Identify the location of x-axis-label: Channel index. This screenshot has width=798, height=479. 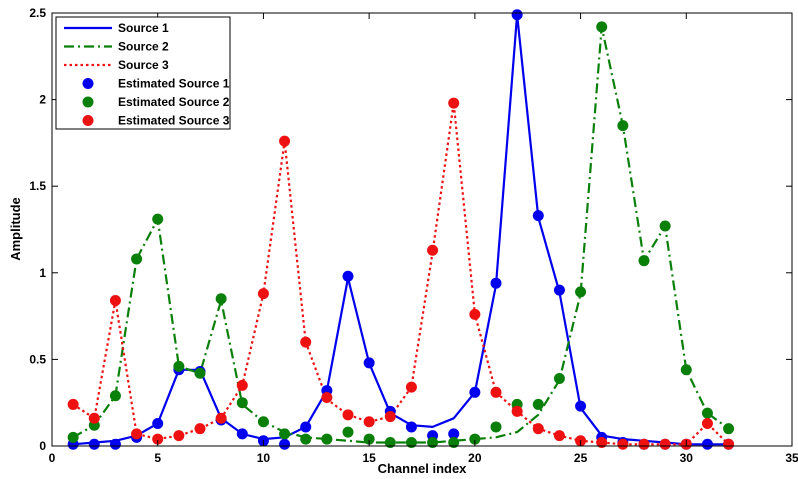
(423, 468).